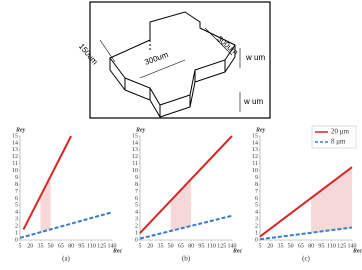 The width and height of the screenshot is (362, 270). What do you see at coordinates (338, 142) in the screenshot?
I see `legend-label: 8 μm` at bounding box center [338, 142].